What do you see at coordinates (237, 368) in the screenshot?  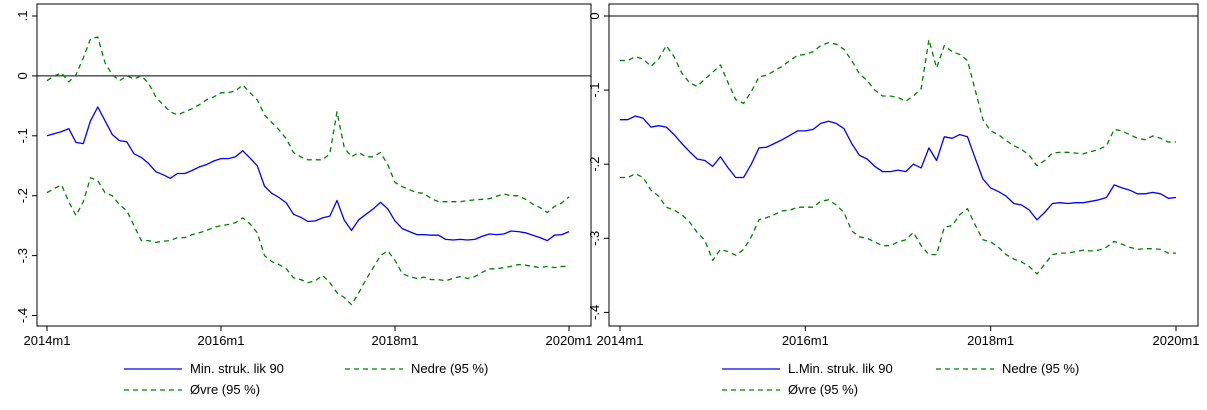 I see `legend-label: Min. struk. lik 90` at bounding box center [237, 368].